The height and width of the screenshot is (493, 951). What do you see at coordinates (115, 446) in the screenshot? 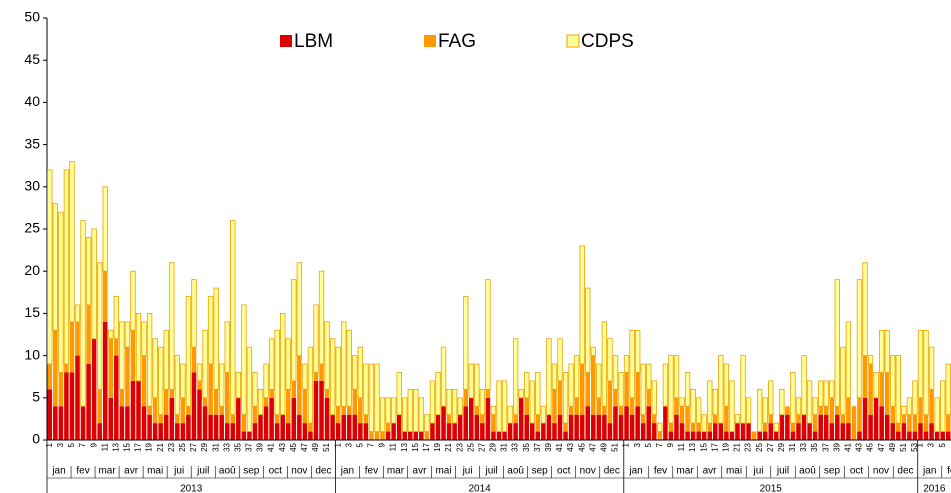
I see `x-tick-label: 13` at bounding box center [115, 446].